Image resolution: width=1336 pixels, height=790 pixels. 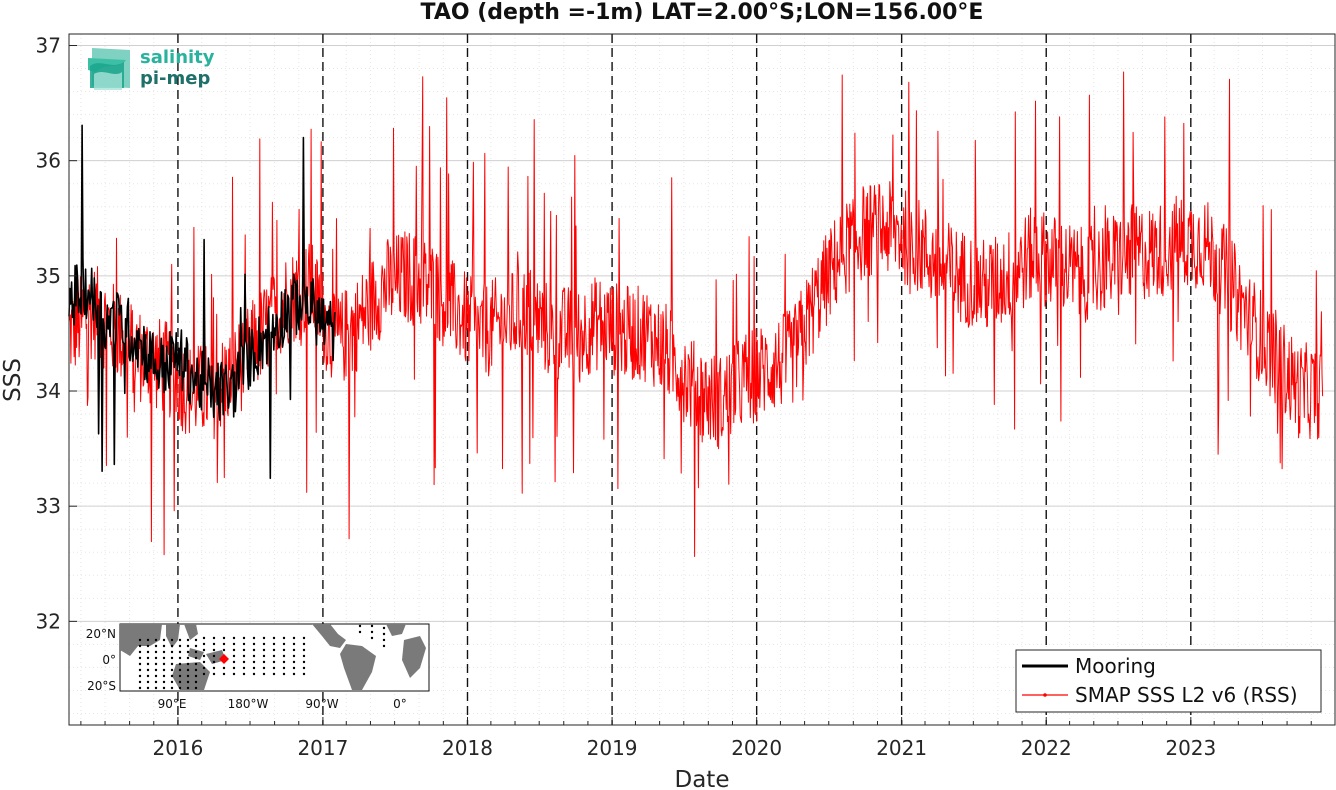 What do you see at coordinates (48, 506) in the screenshot?
I see `y-tick-label: 33` at bounding box center [48, 506].